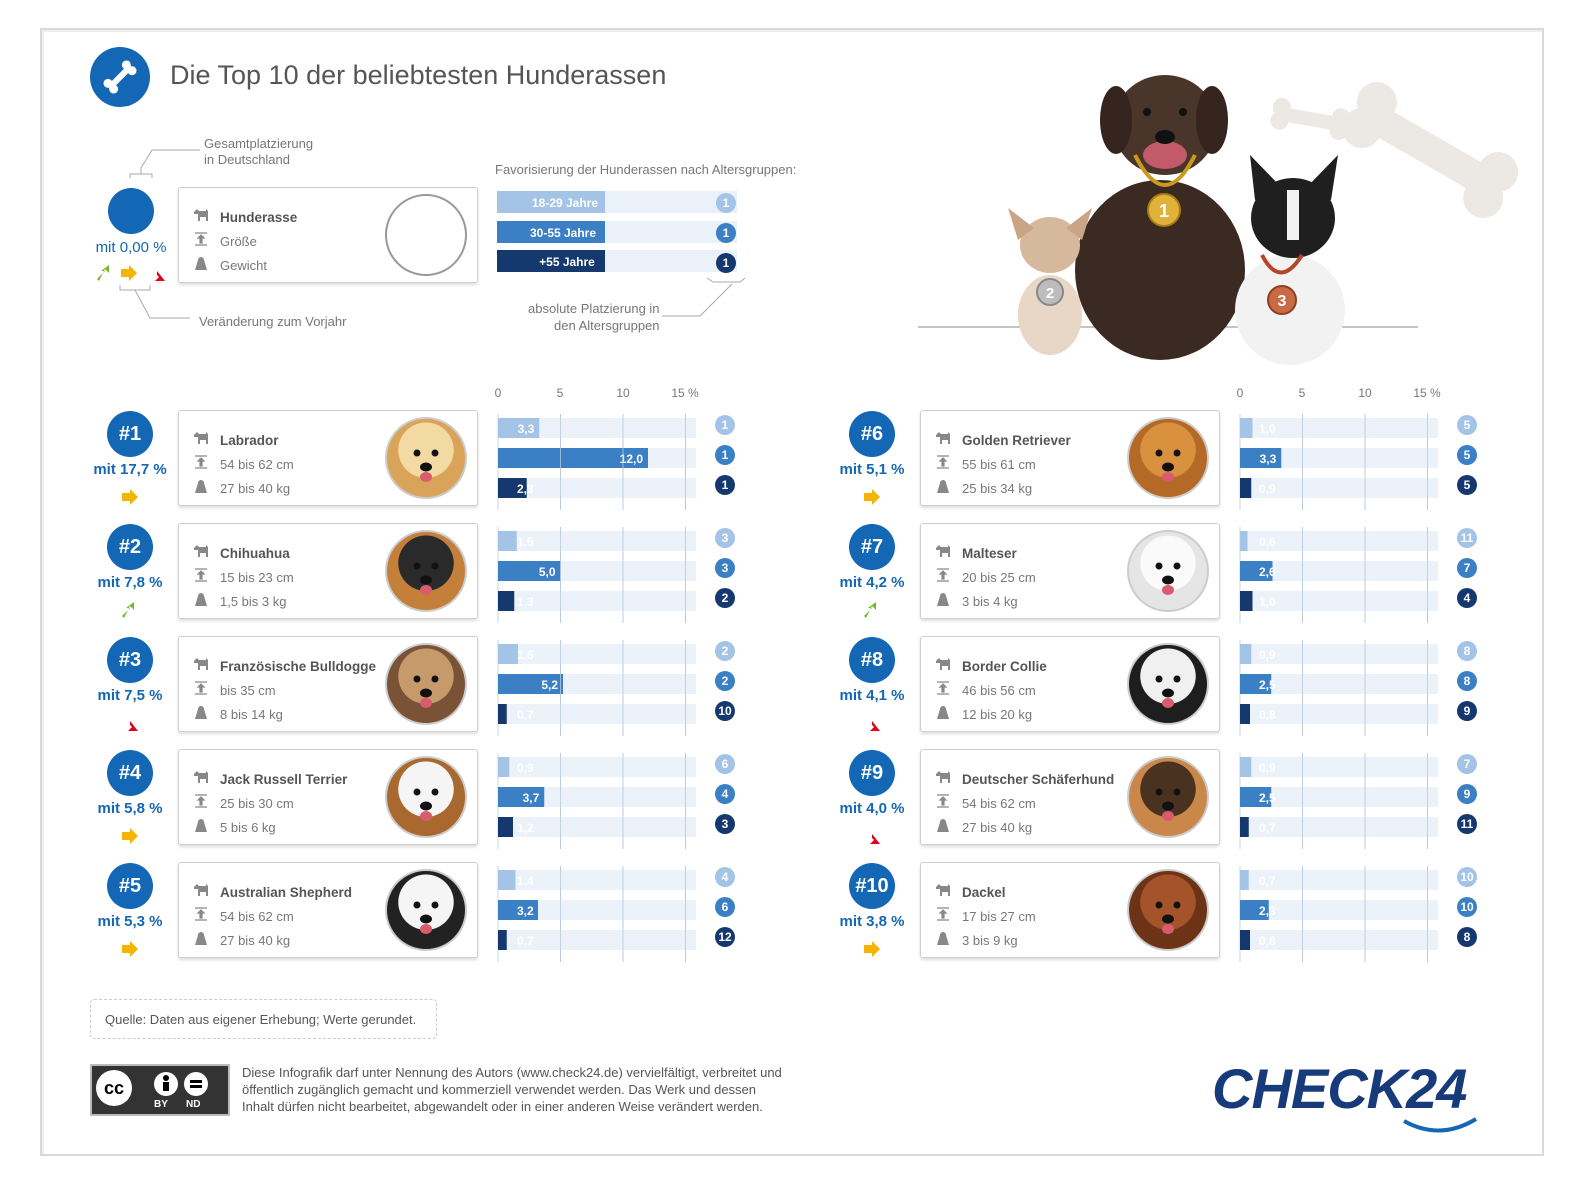 The height and width of the screenshot is (1182, 1570). What do you see at coordinates (249, 440) in the screenshot?
I see `breed-name: Labrador` at bounding box center [249, 440].